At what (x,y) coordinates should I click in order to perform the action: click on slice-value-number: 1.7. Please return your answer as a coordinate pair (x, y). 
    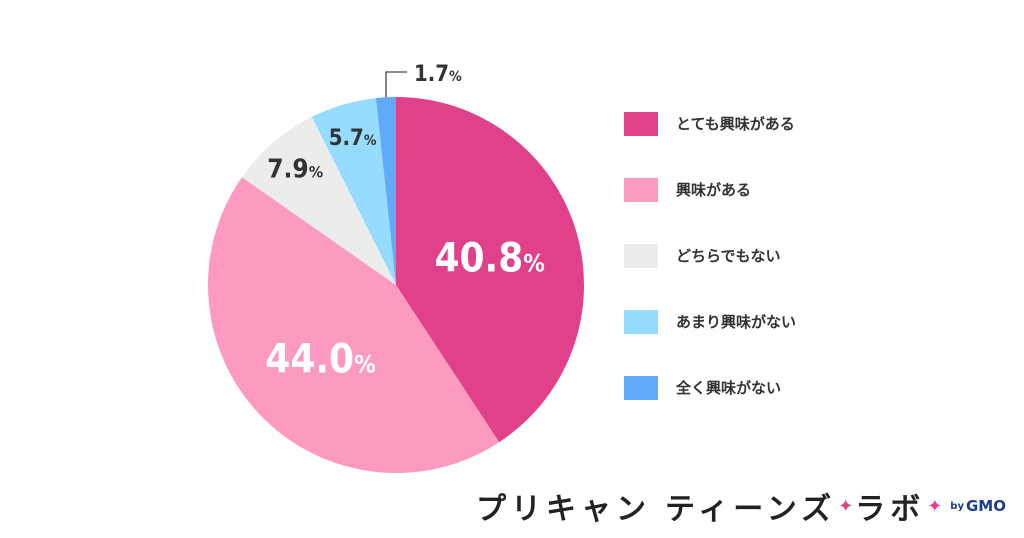
    Looking at the image, I should click on (431, 74).